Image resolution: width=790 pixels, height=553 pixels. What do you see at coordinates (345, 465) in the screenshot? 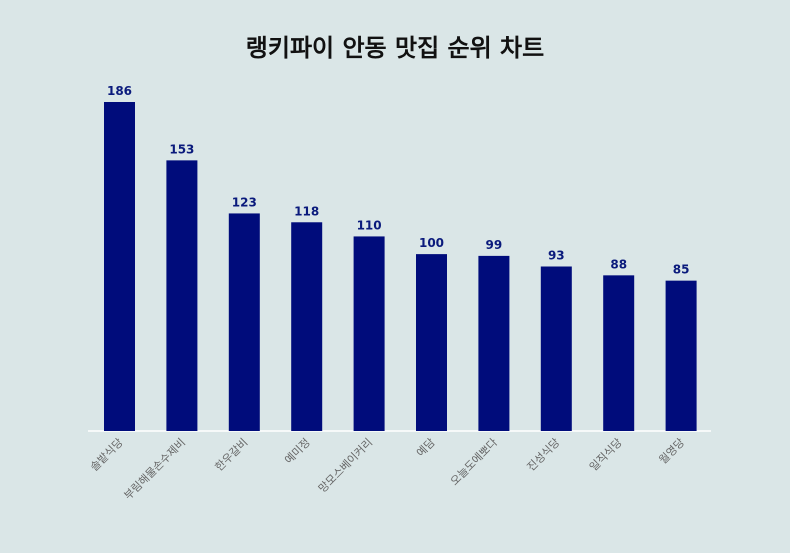
I see `category-tick-label: 망모스베이커리` at bounding box center [345, 465].